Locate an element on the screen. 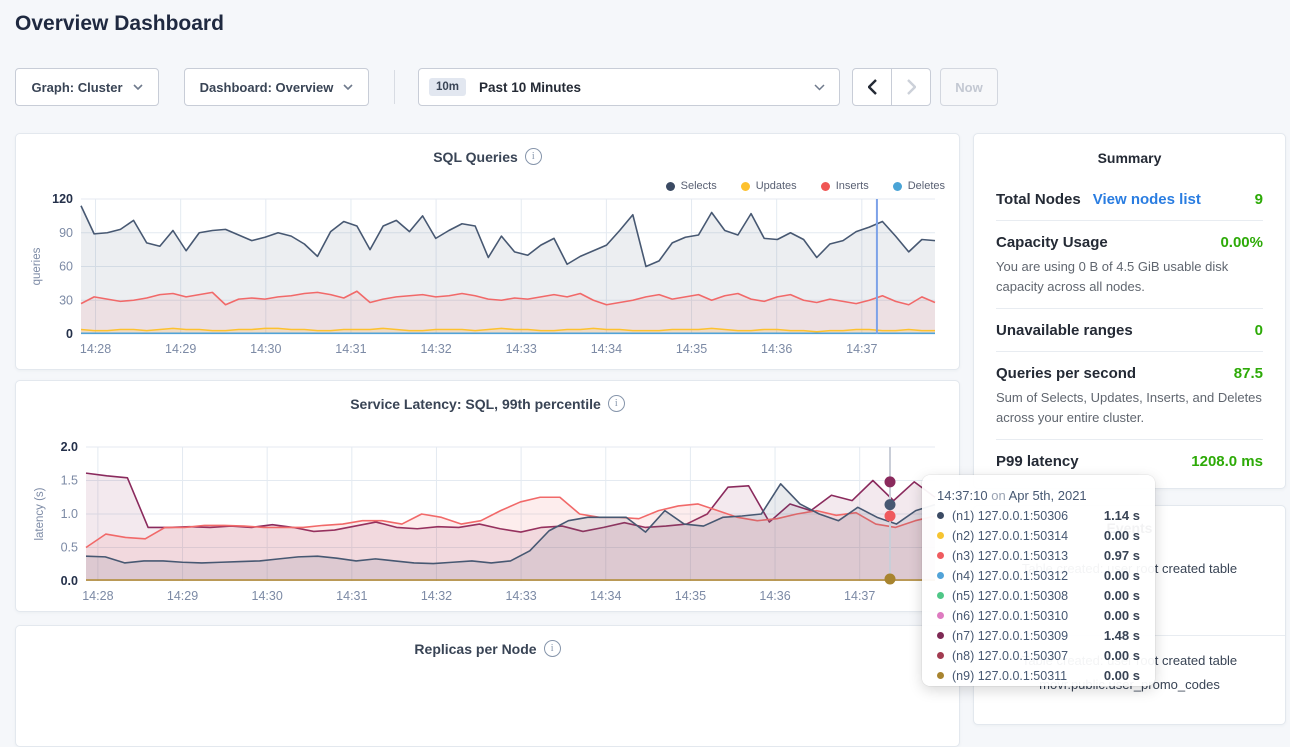  replicas-per-node-card: Replicas per Node i is located at coordinates (487, 686).